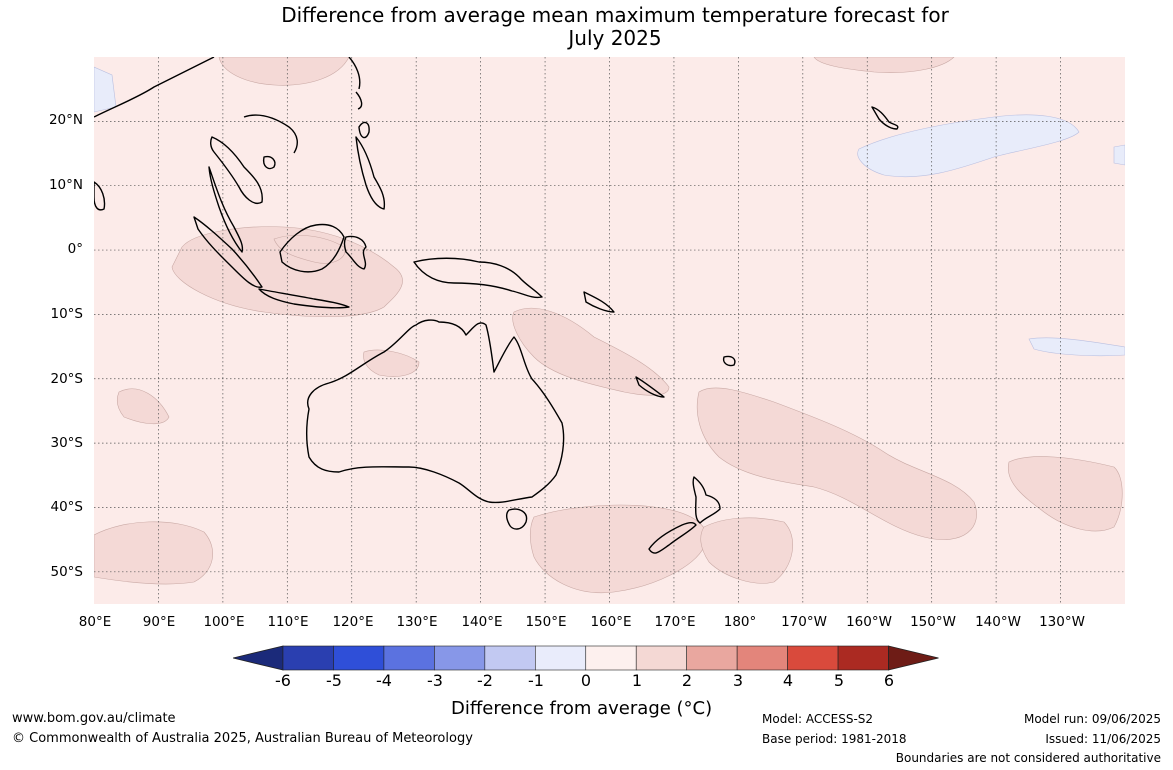  What do you see at coordinates (913, 658) in the screenshot?
I see `colorbar-arrow-high` at bounding box center [913, 658].